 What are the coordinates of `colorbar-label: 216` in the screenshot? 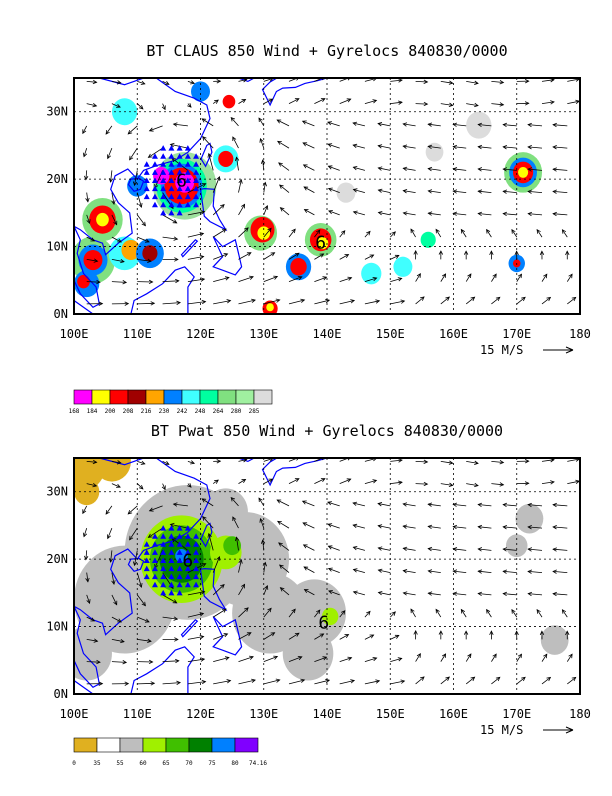 It's located at (146, 411).